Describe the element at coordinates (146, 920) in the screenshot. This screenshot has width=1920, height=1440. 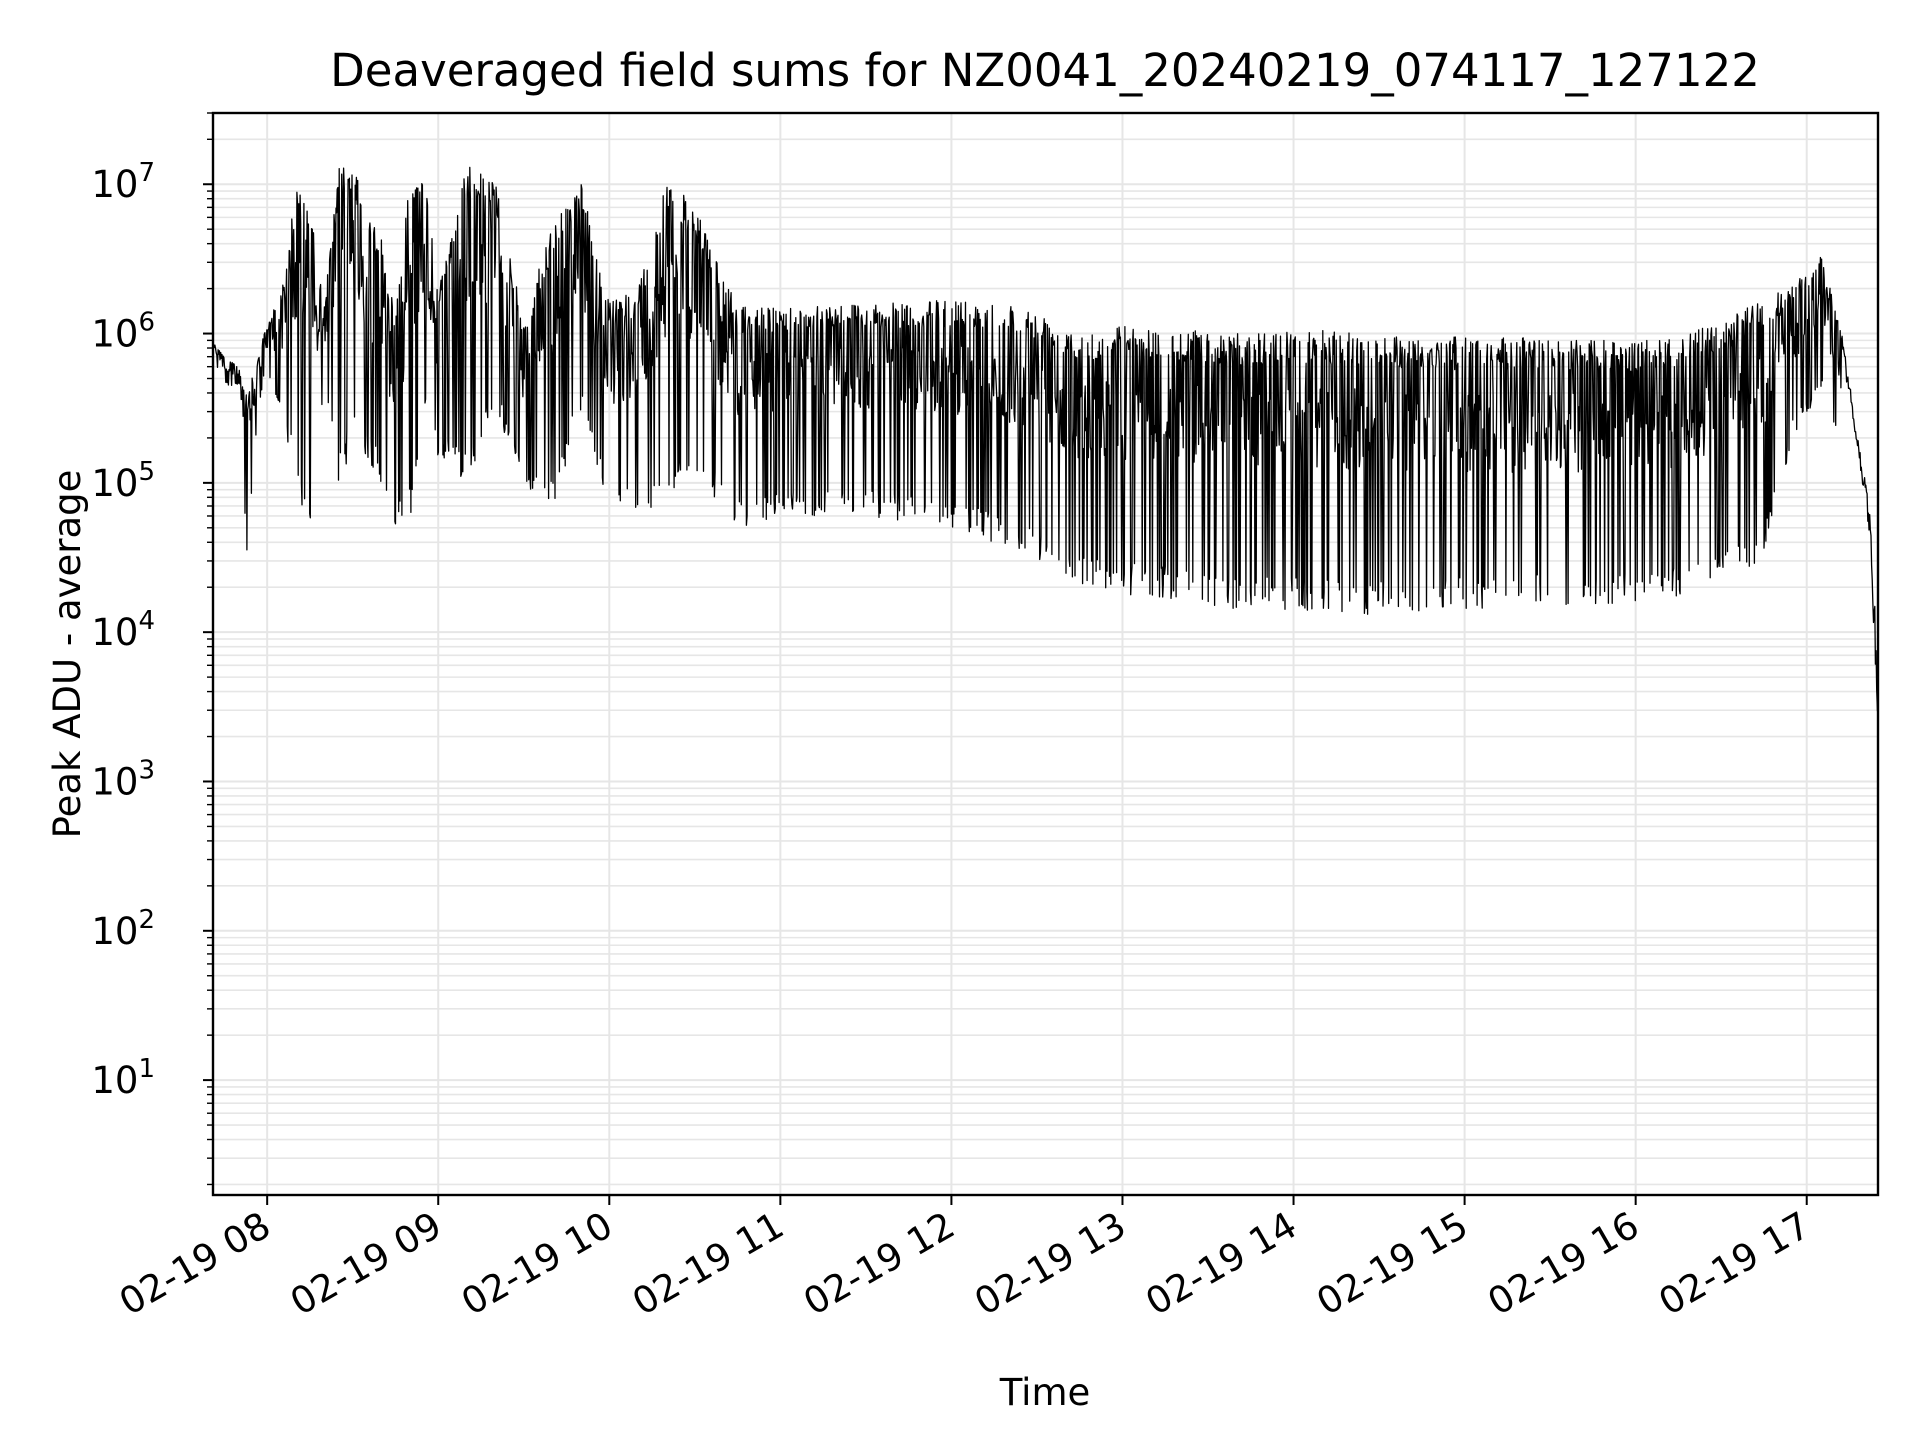
I see `y-tick-exponent: 2` at that location.